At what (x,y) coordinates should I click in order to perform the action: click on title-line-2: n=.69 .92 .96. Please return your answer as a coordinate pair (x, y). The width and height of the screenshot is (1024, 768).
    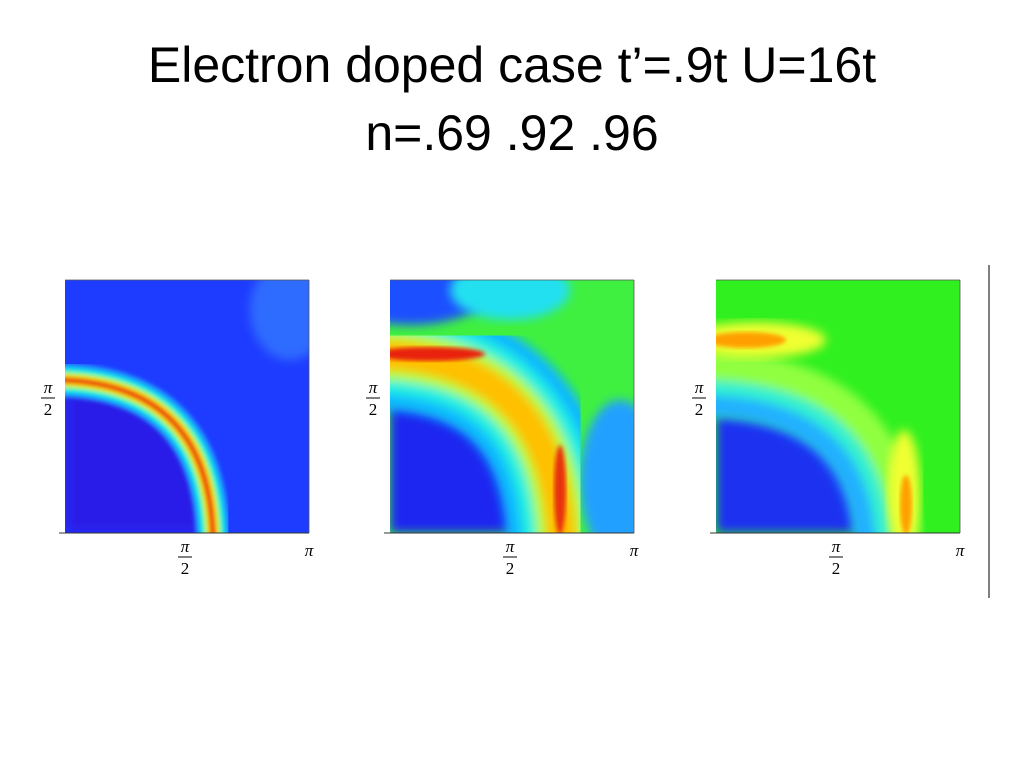
    Looking at the image, I should click on (511, 133).